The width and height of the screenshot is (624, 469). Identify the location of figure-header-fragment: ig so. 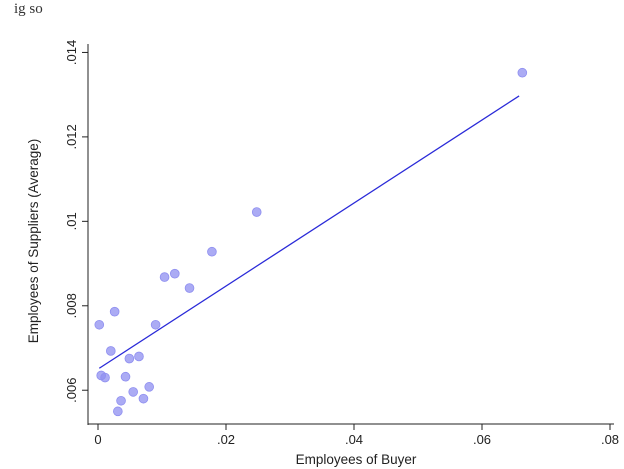
(28, 9).